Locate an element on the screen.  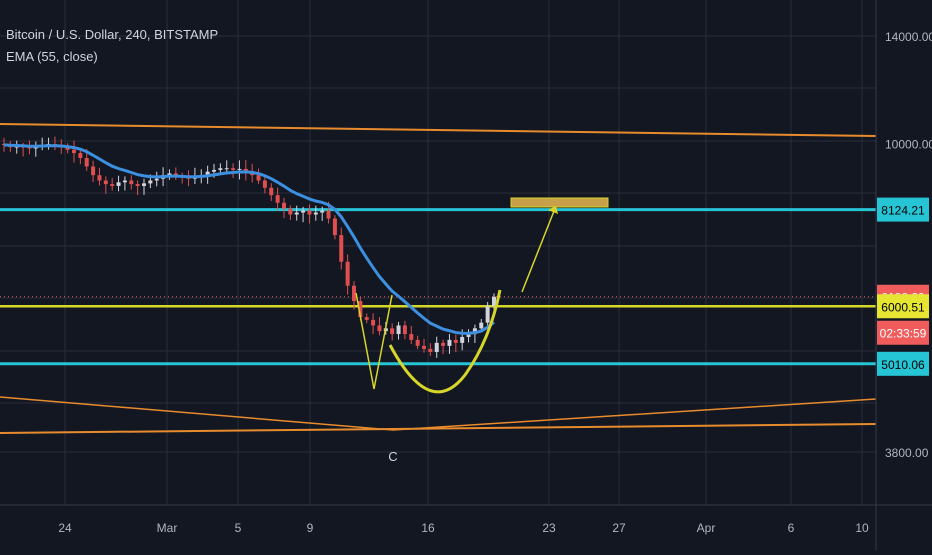
time-tick-label: 6 is located at coordinates (791, 528).